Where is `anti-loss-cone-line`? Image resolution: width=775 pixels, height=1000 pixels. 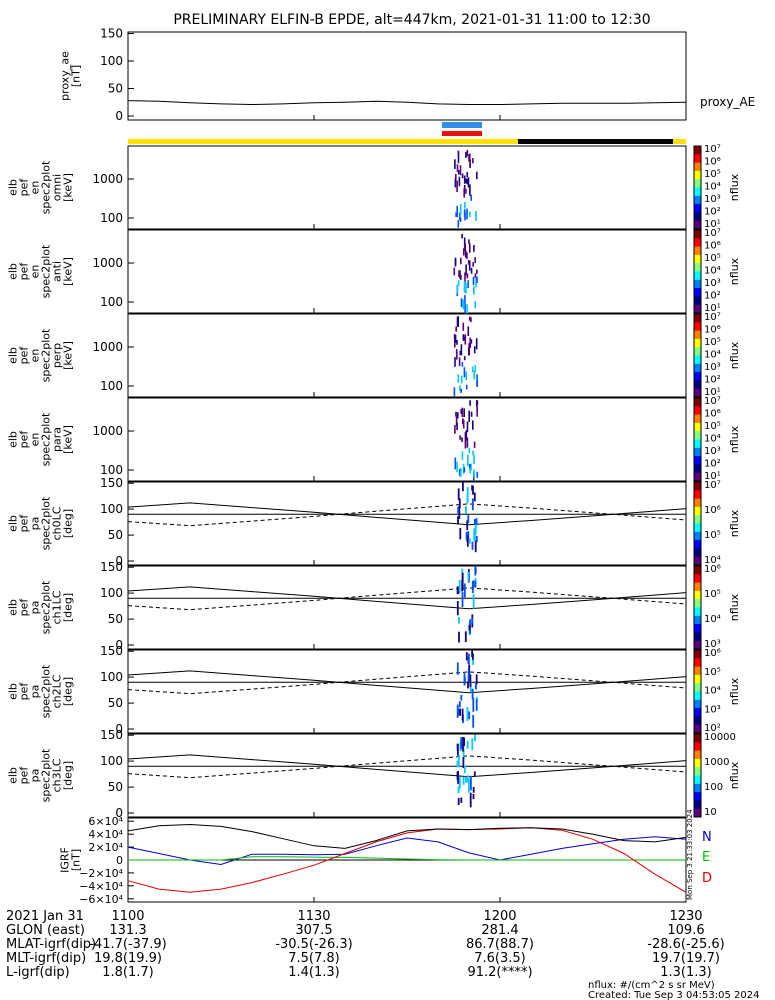
anti-loss-cone-line is located at coordinates (407, 515).